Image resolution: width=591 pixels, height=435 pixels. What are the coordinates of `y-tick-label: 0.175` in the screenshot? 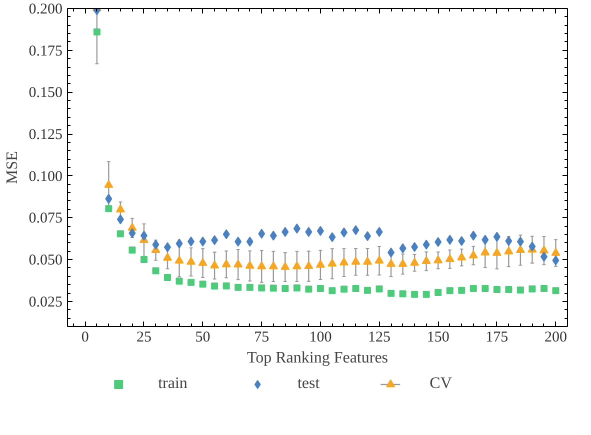 It's located at (45, 51).